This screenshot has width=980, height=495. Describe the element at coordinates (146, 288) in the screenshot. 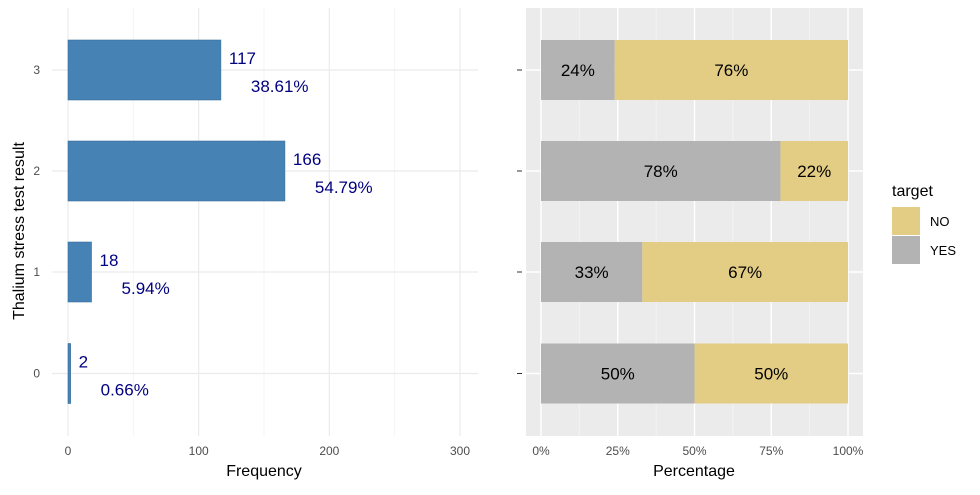

I see `frequency-percent-label-1: 5.94%` at that location.